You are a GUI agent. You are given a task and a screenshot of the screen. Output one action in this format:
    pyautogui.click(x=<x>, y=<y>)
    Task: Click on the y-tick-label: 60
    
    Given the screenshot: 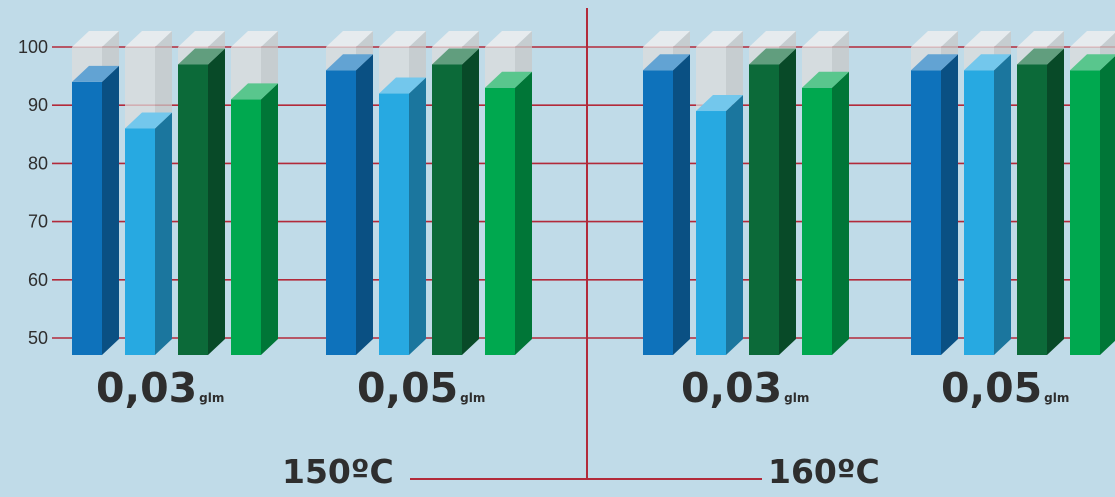 What is the action you would take?
    pyautogui.click(x=38, y=280)
    